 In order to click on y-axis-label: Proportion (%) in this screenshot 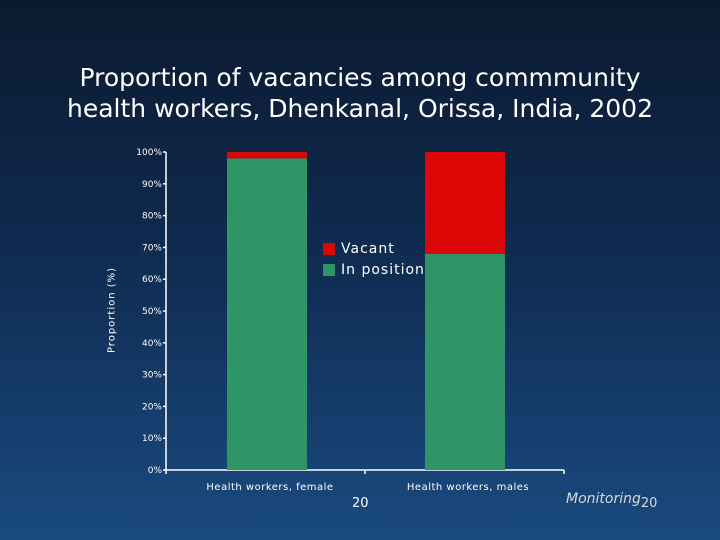, I will do `click(112, 310)`.